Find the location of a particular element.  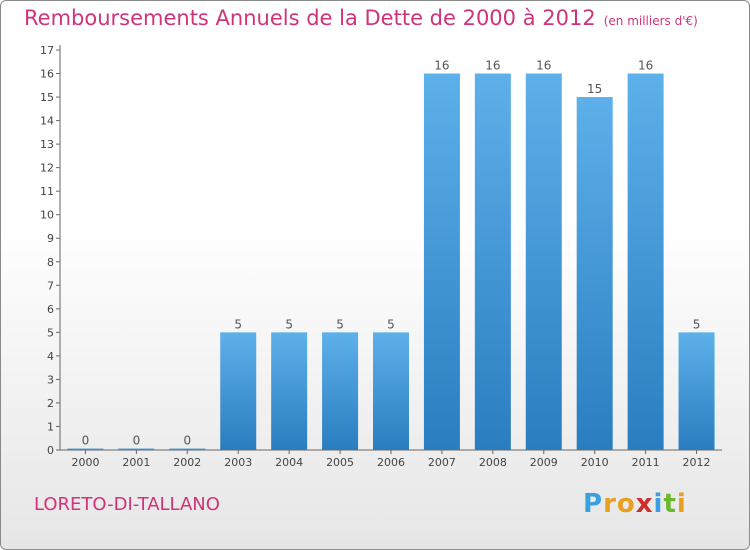

bar-2012 is located at coordinates (696, 391).